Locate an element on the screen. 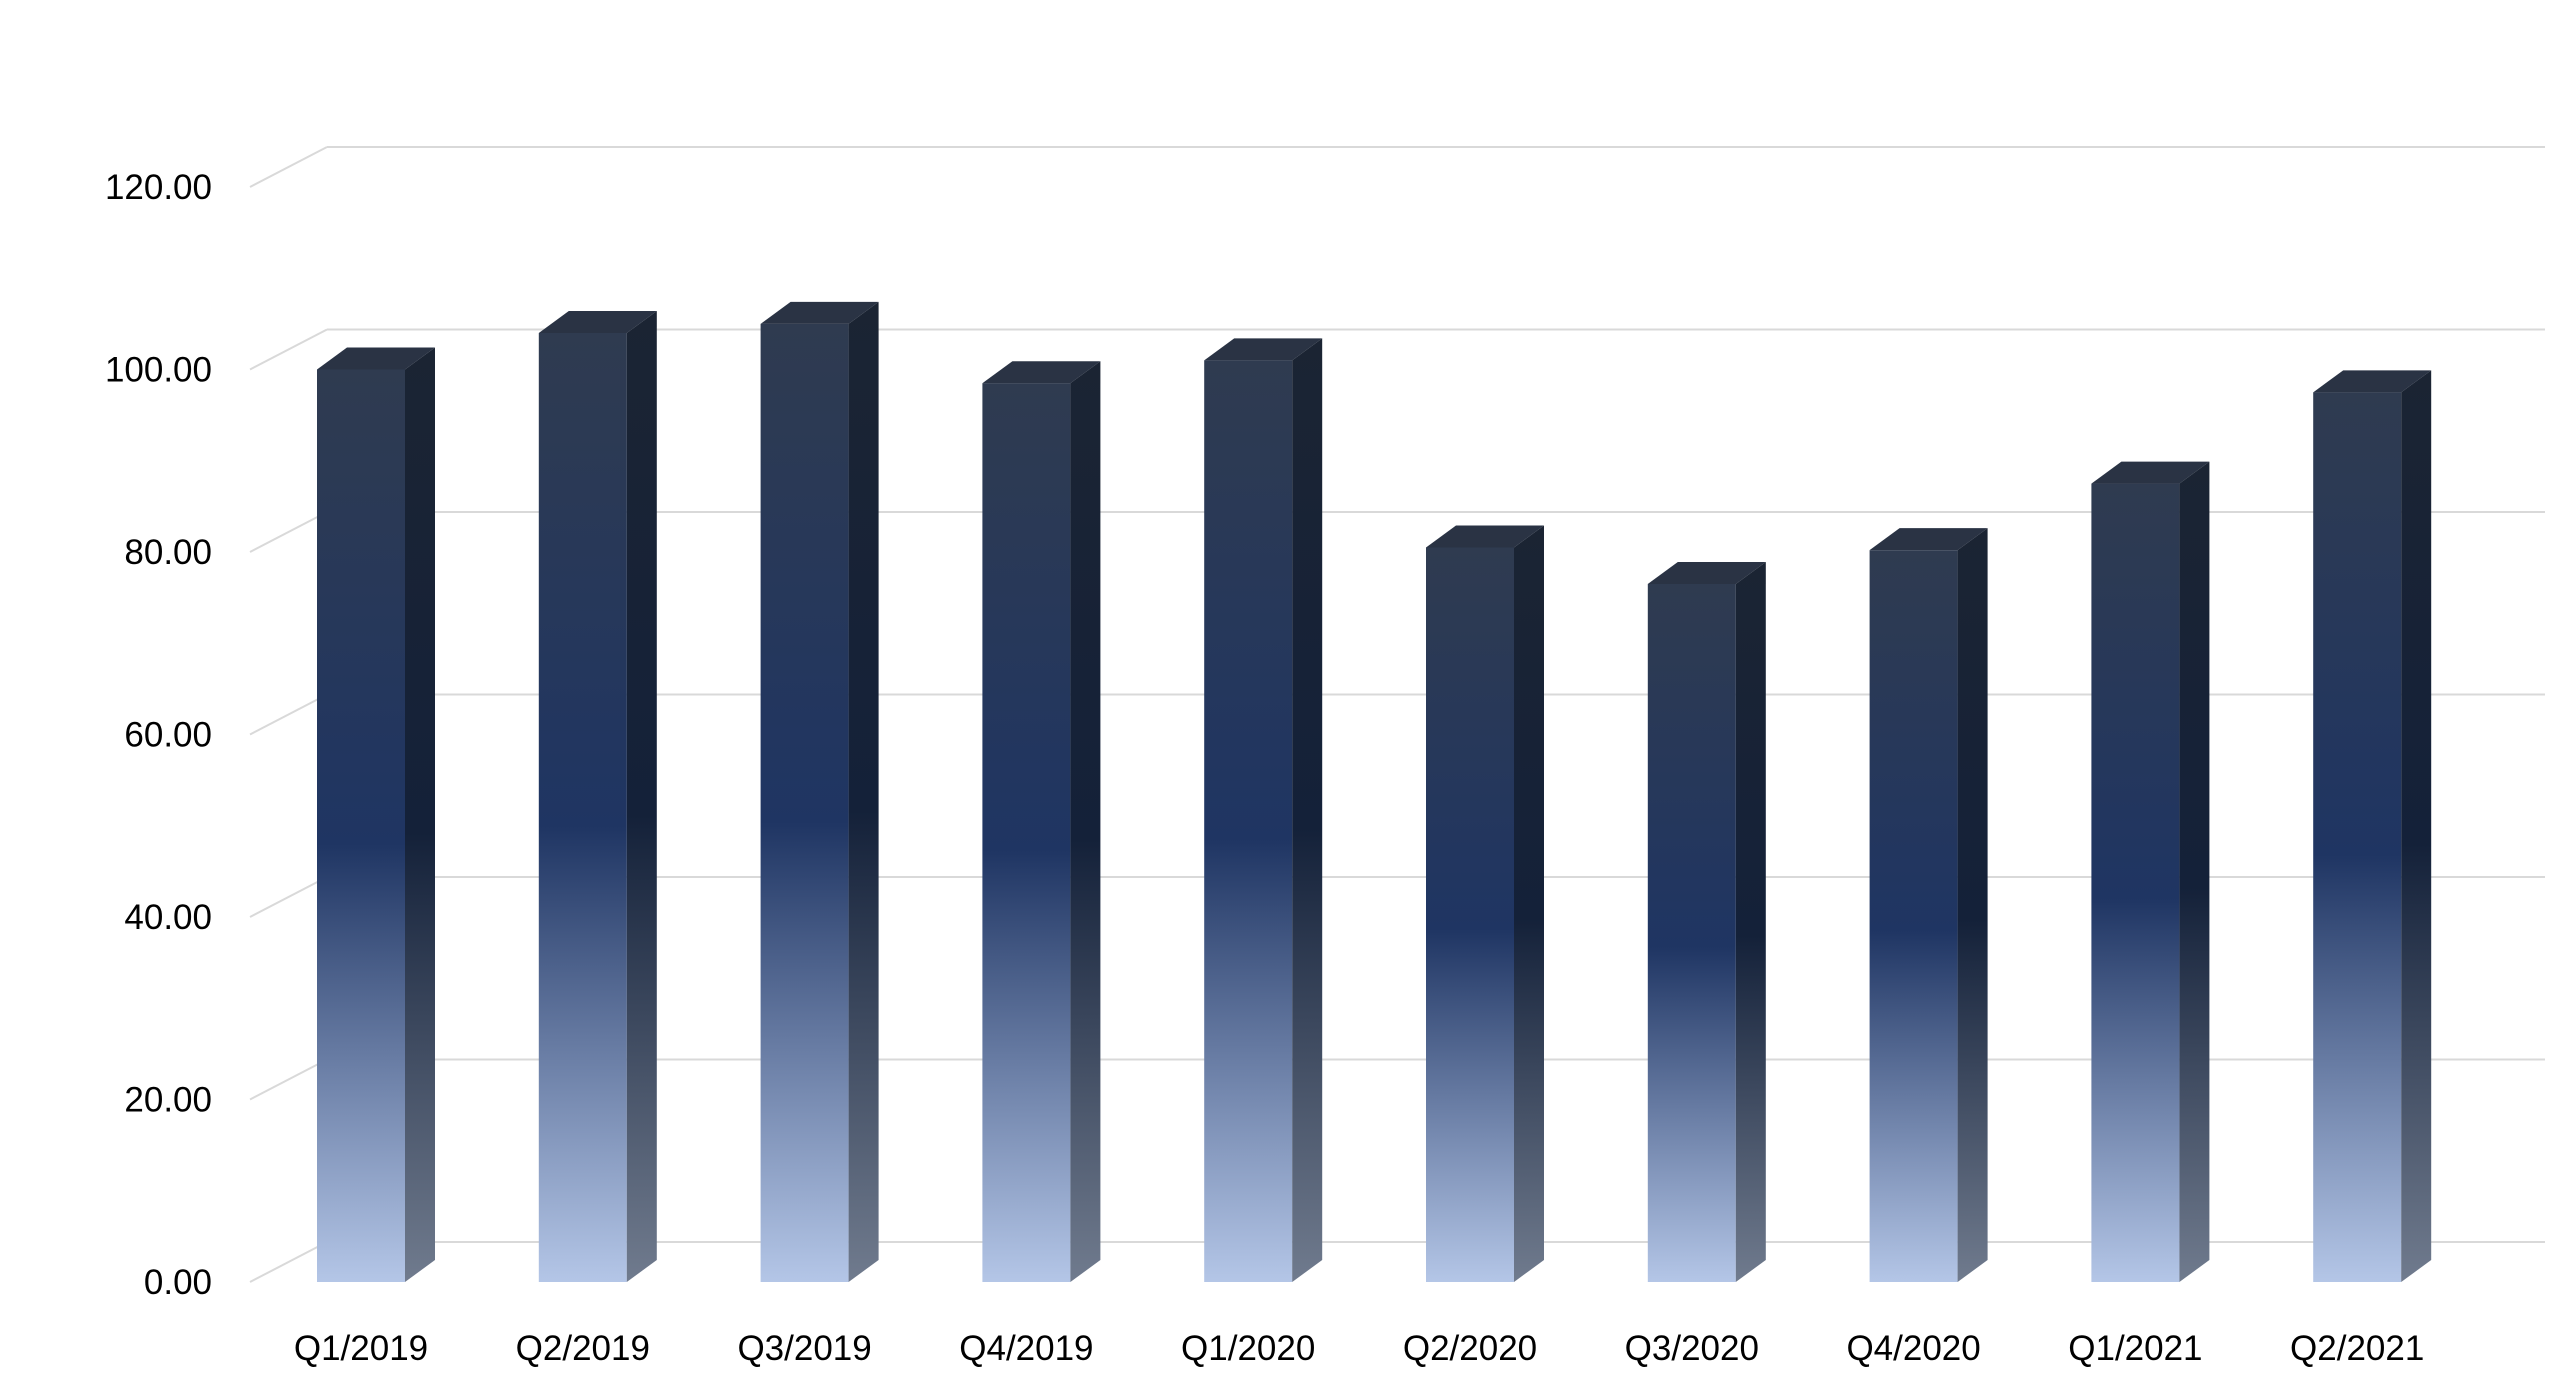 The width and height of the screenshot is (2560, 1385). x-tick-label: Q1/2019 is located at coordinates (361, 1348).